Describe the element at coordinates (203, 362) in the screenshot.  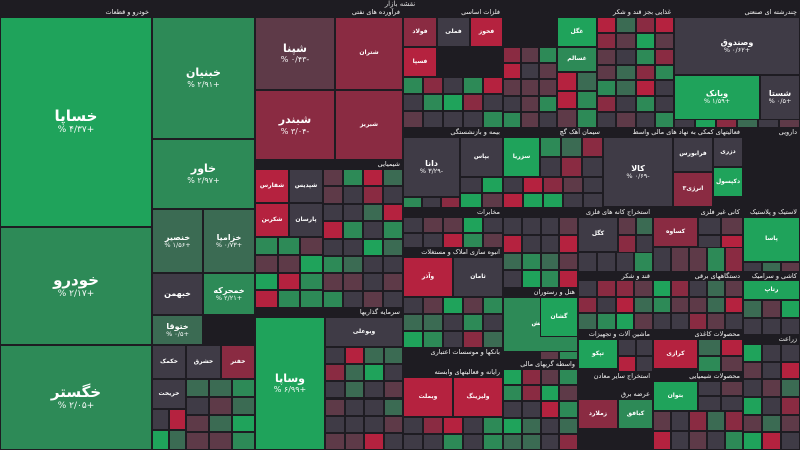
I see `stock-tile: خشرق` at that location.